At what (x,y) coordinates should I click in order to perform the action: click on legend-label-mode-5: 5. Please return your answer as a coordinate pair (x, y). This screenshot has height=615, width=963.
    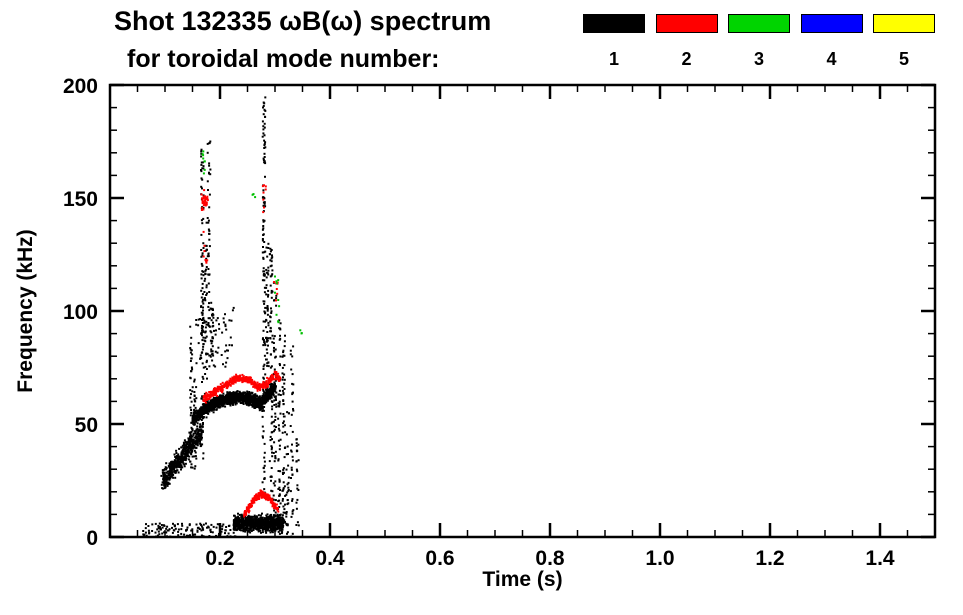
    Looking at the image, I should click on (903, 59).